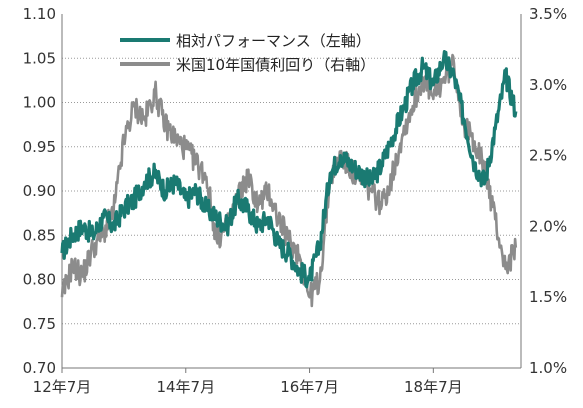 The image size is (583, 408). I want to click on y-left-tick-label: 1.10, so click(39, 14).